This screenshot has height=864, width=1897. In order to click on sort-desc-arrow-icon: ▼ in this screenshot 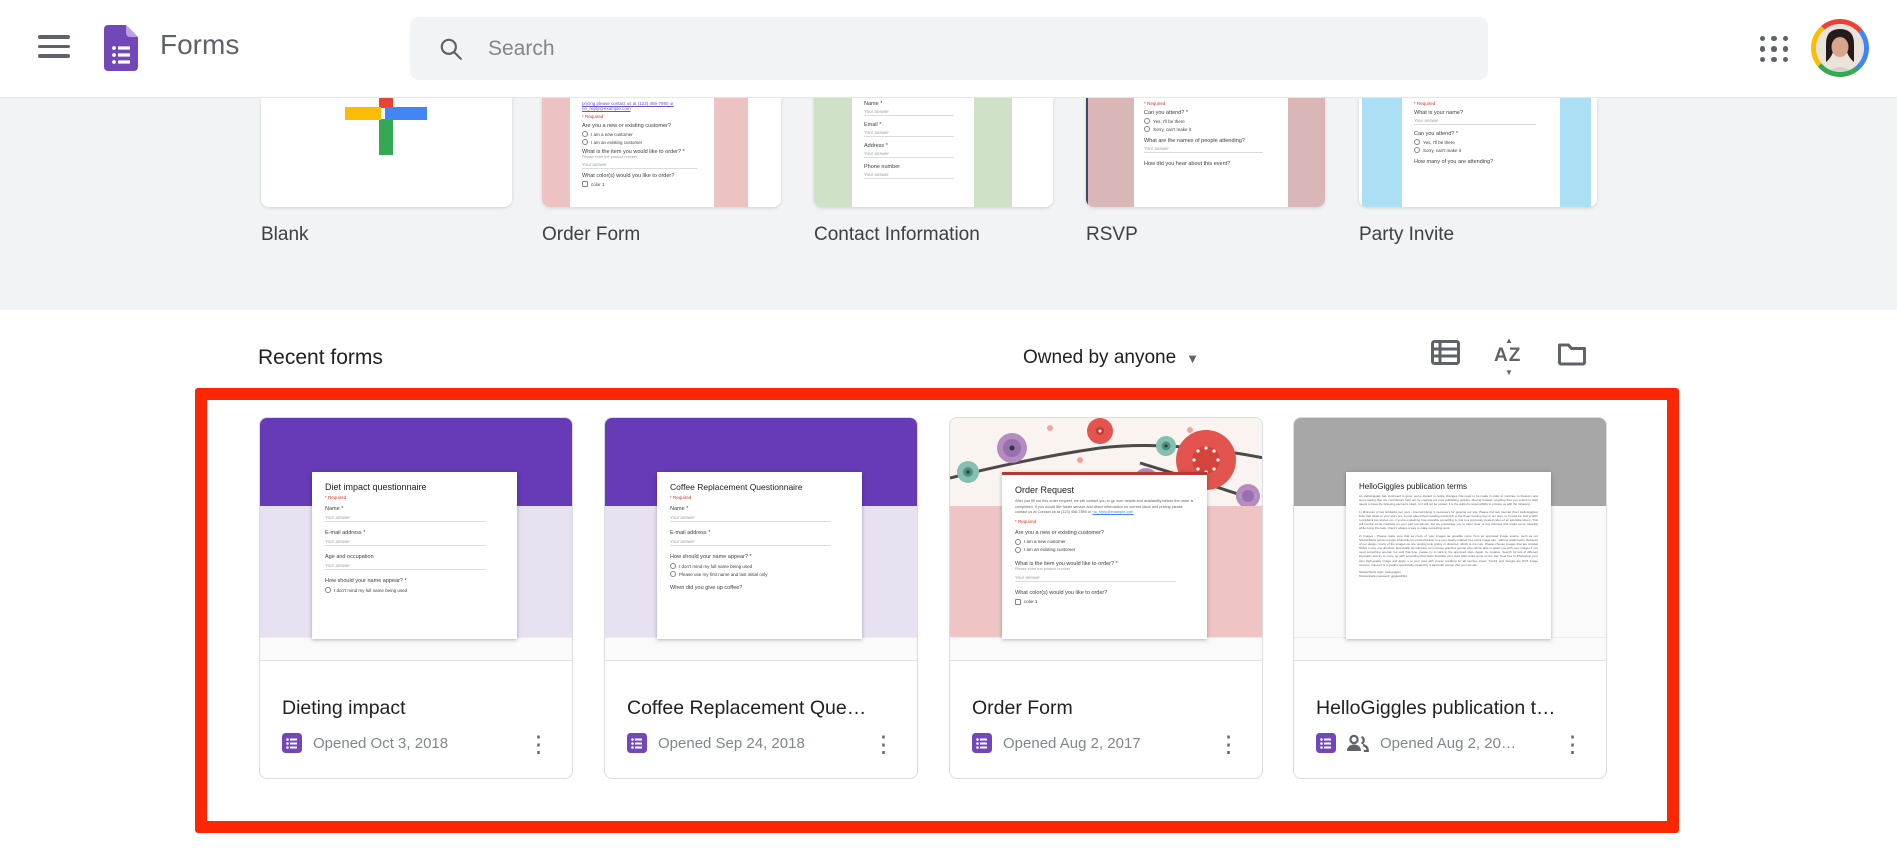, I will do `click(1509, 372)`.